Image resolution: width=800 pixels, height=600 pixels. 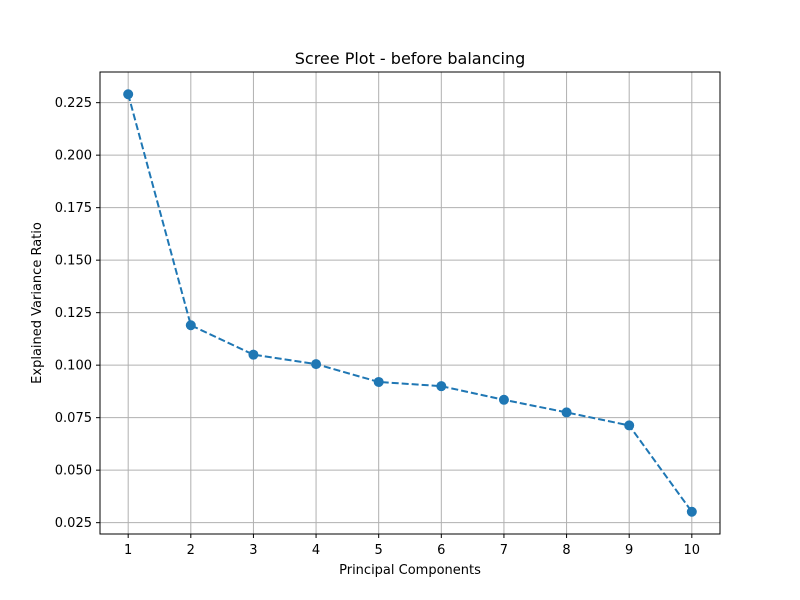 I want to click on x-tick-label: 2, so click(x=191, y=550).